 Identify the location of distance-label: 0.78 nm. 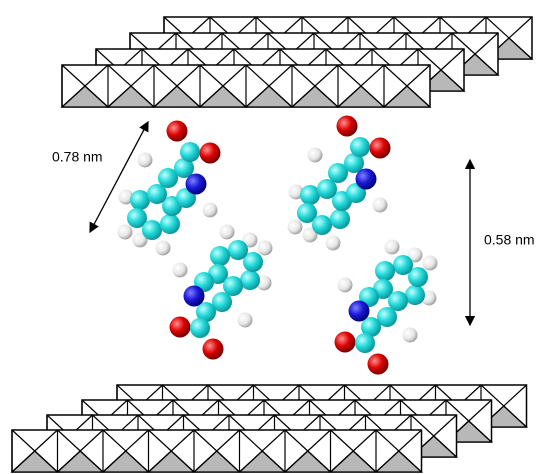
(77, 157).